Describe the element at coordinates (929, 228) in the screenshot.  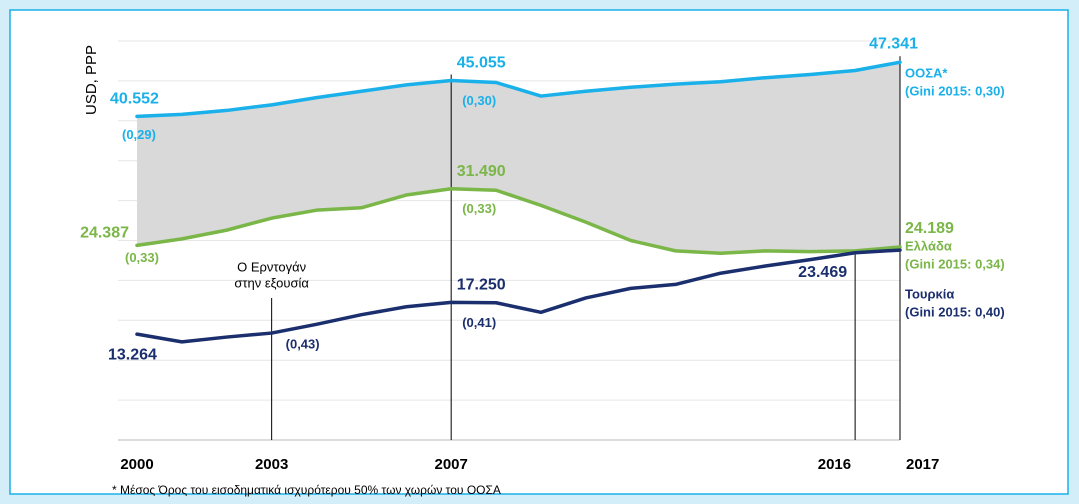
I see `value-label: 24.189` at that location.